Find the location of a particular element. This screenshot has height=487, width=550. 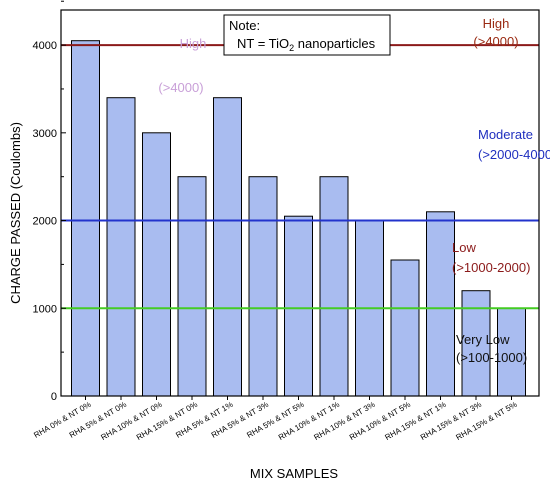

zone-label-low: Low (>1000-2000) is located at coordinates (491, 257).